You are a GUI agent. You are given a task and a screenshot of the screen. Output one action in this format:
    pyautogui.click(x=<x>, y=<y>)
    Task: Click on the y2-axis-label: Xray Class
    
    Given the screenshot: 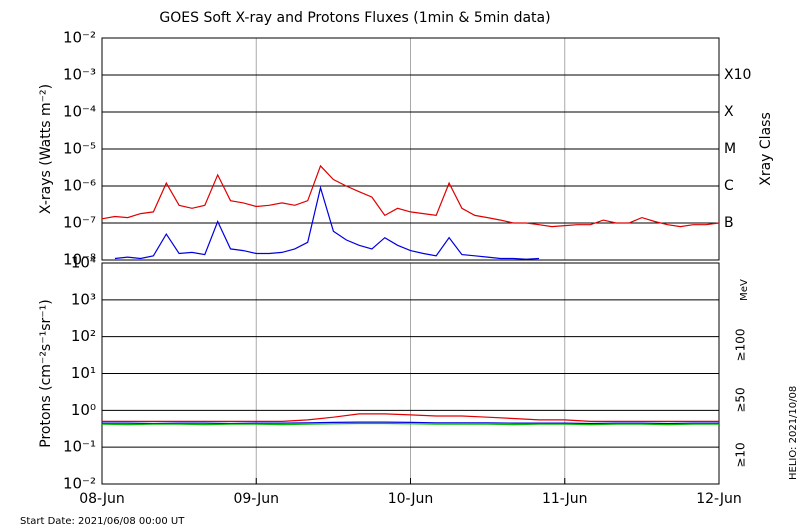 What is the action you would take?
    pyautogui.click(x=766, y=149)
    